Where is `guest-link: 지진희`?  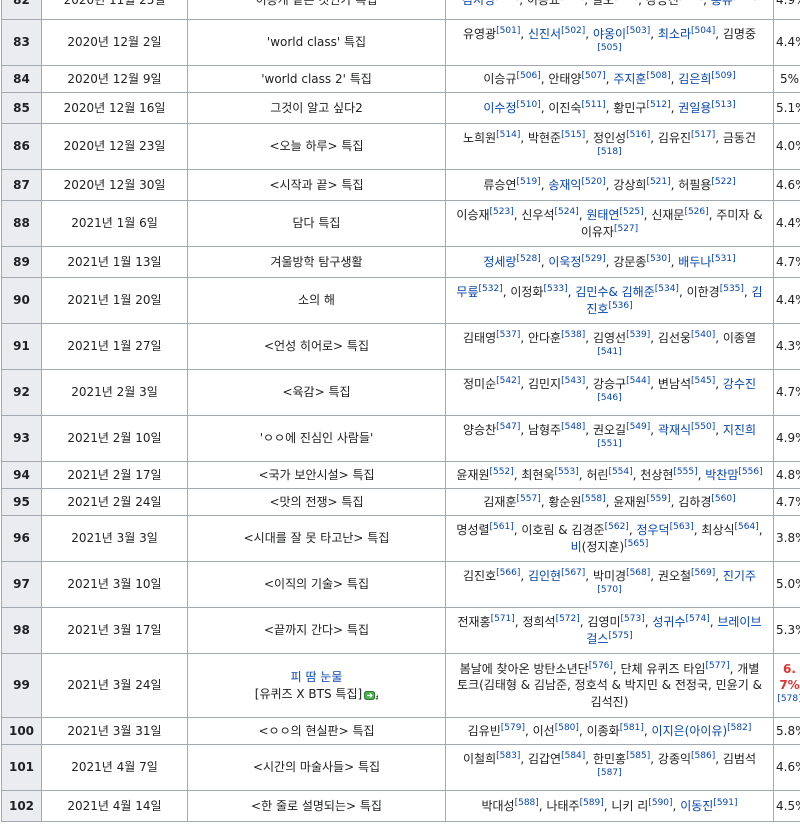 guest-link: 지진희 is located at coordinates (739, 430).